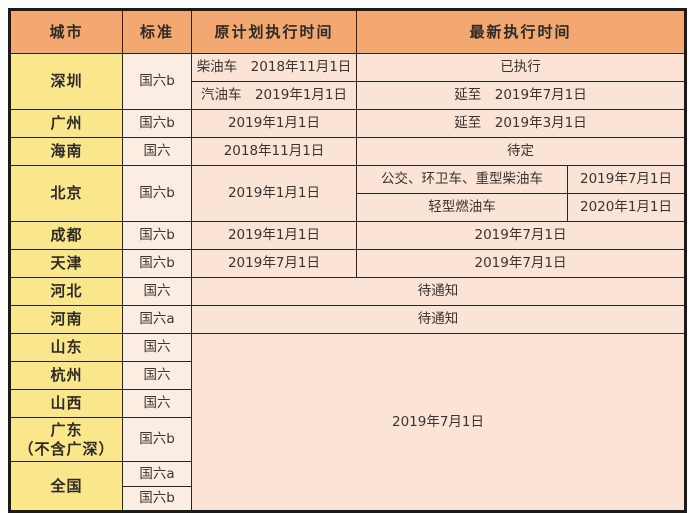  I want to click on chengdu-city-cell: 成都, so click(66, 235).